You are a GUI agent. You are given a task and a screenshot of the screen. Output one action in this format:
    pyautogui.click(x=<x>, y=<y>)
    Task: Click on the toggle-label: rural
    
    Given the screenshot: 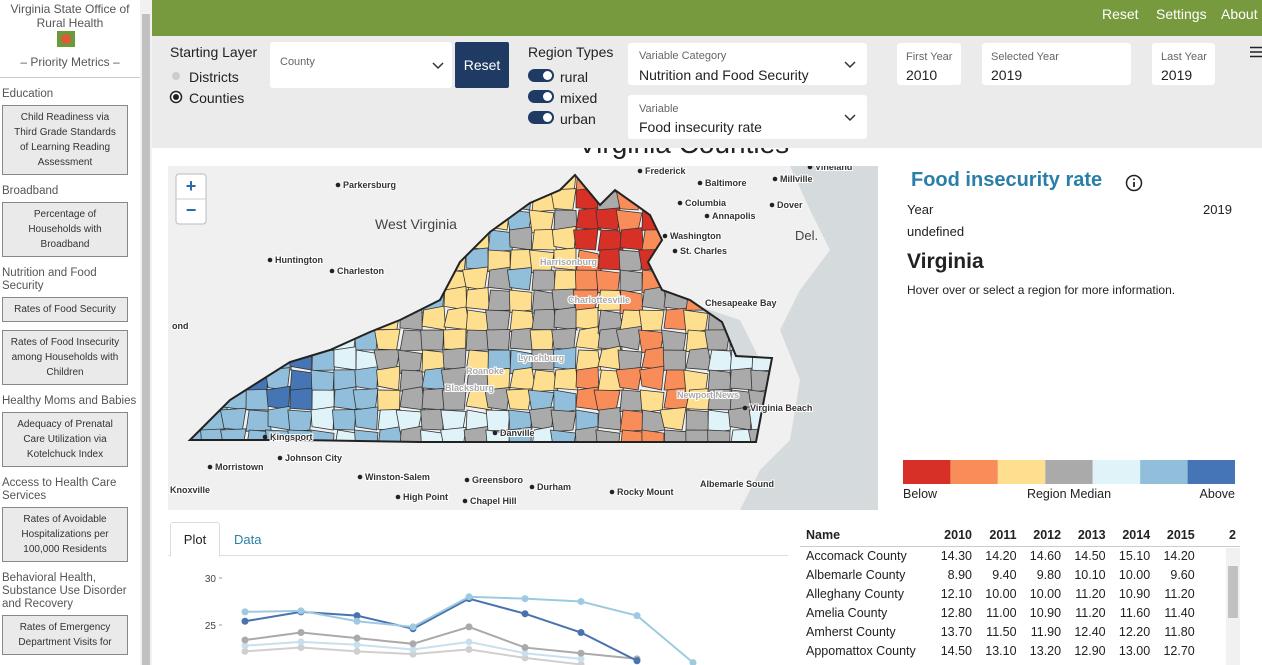 What is the action you would take?
    pyautogui.click(x=574, y=77)
    